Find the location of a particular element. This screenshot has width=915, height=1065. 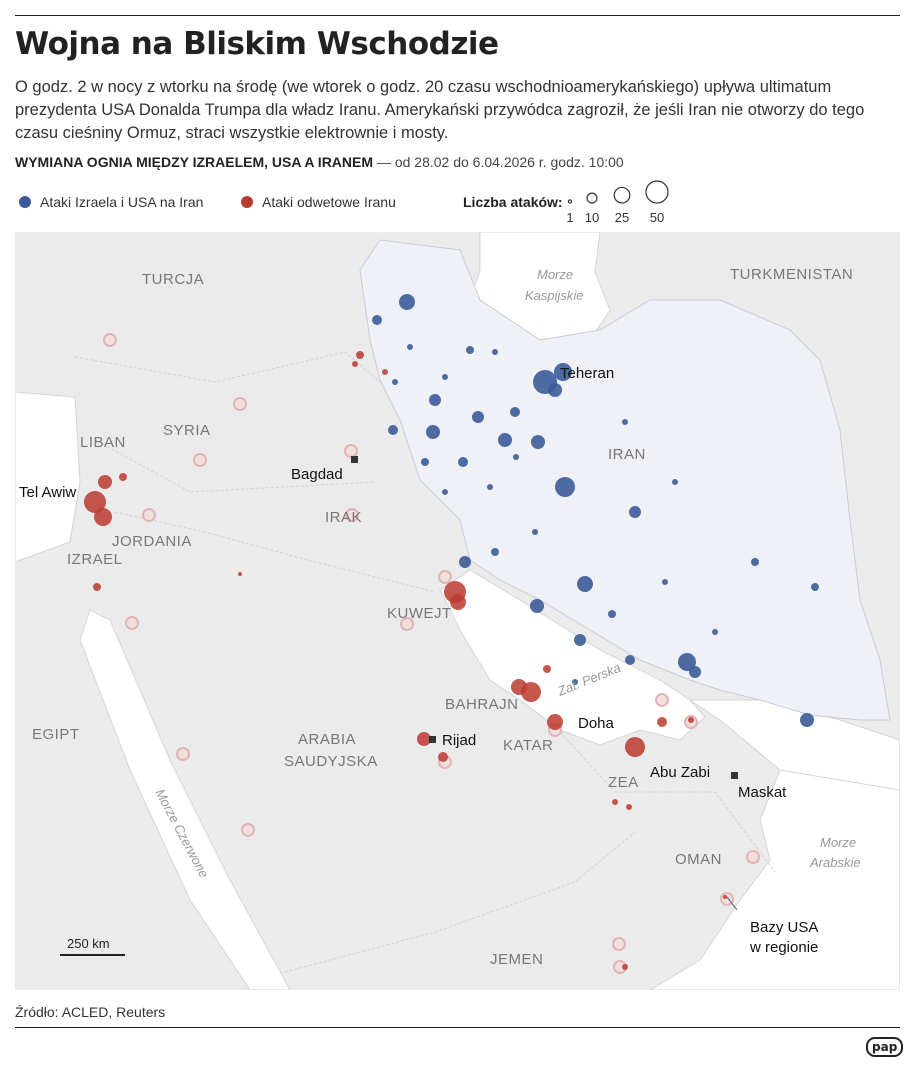

sea-label: Kaspijskie is located at coordinates (554, 295).